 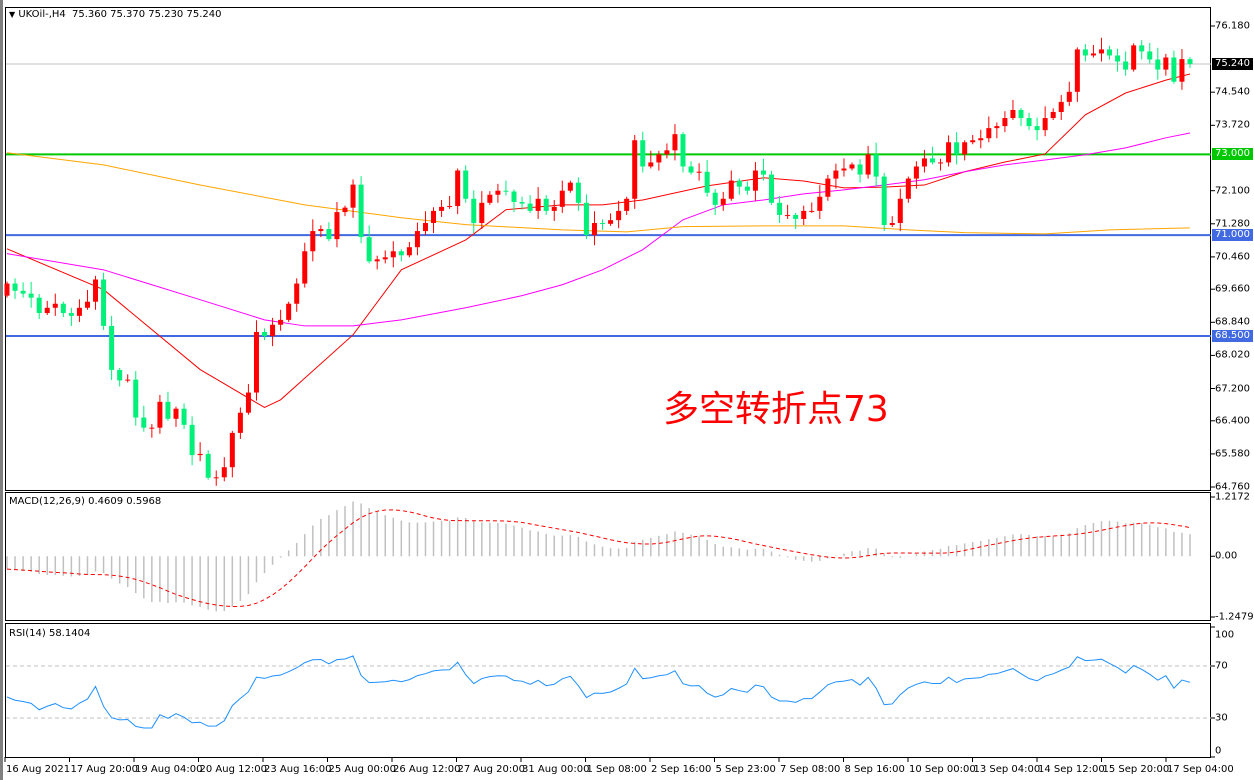 What do you see at coordinates (942, 769) in the screenshot?
I see `time-tick-label: 10 Sep 00:00` at bounding box center [942, 769].